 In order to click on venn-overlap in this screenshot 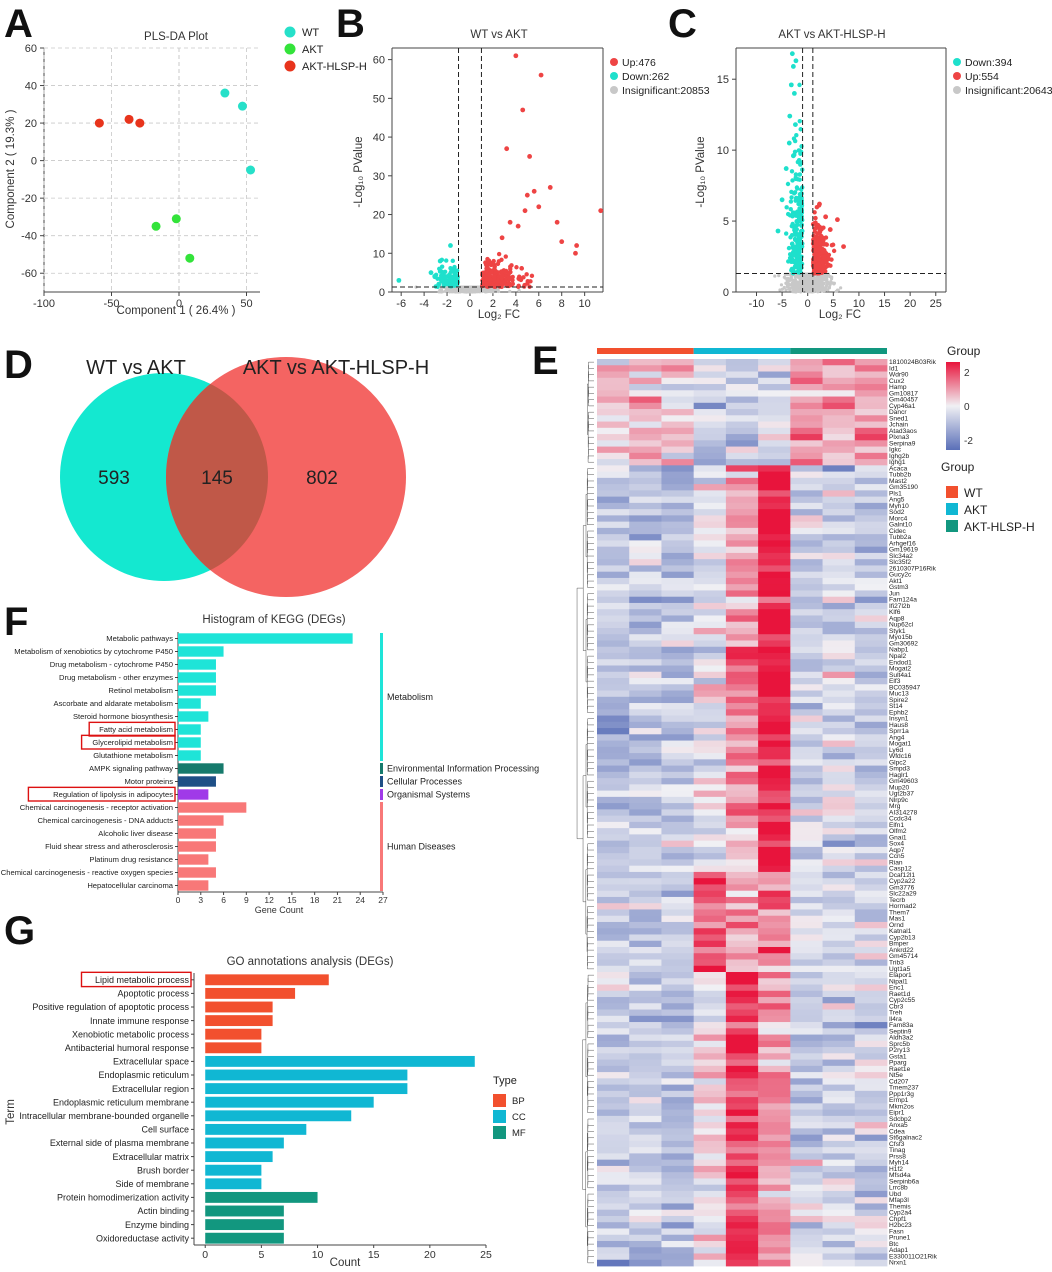, I will do `click(217, 477)`.